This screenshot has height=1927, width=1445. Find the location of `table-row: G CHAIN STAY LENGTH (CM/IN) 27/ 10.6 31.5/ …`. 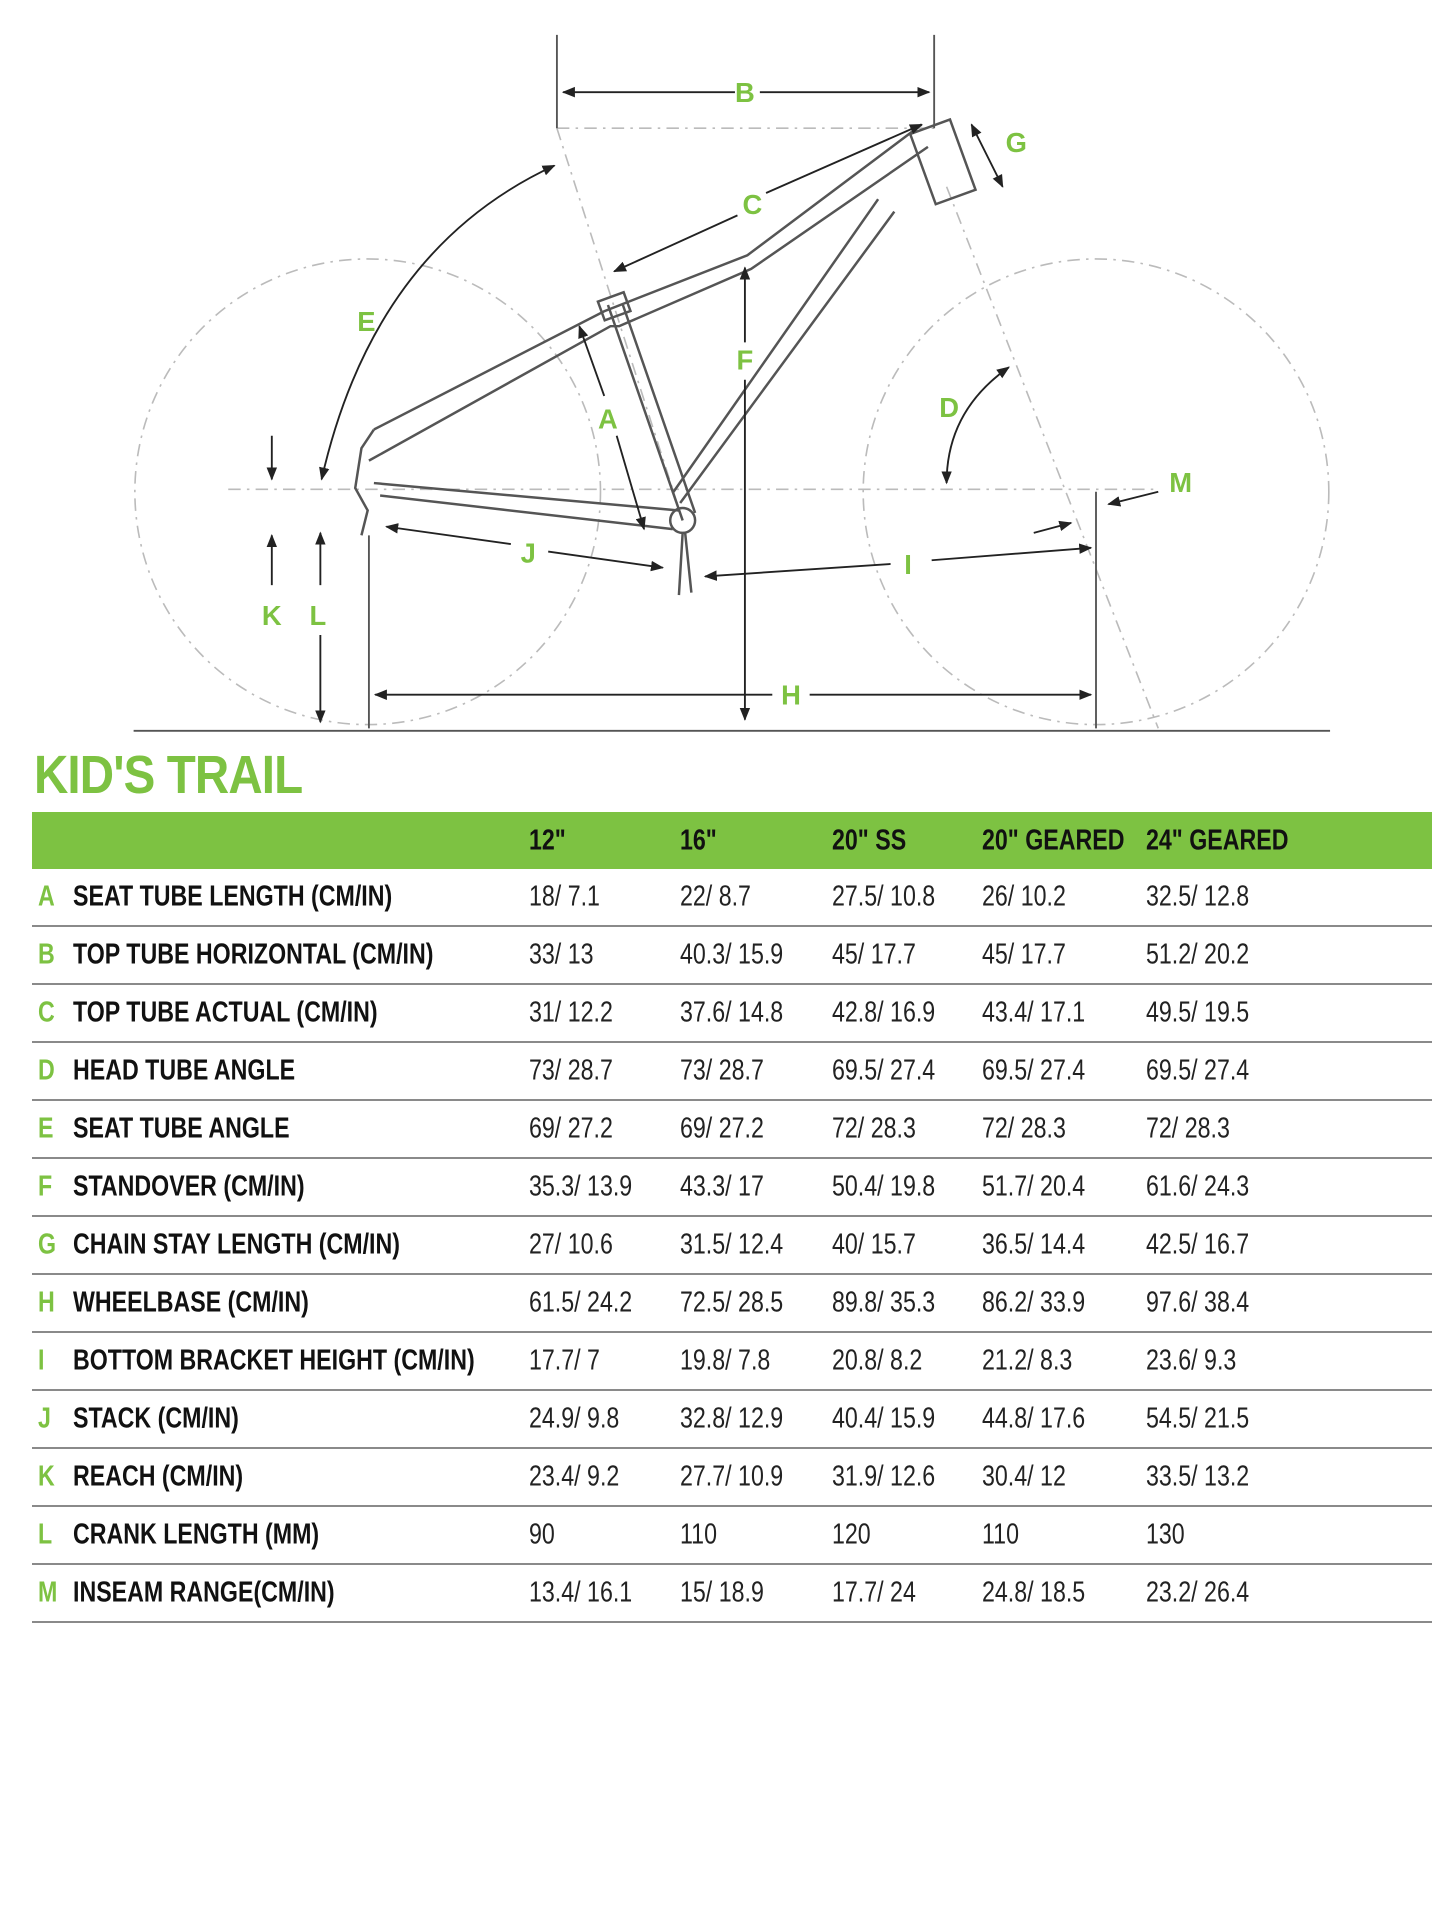

table-row: G CHAIN STAY LENGTH (CM/IN) 27/ 10.6 31.5/ … is located at coordinates (732, 1246).